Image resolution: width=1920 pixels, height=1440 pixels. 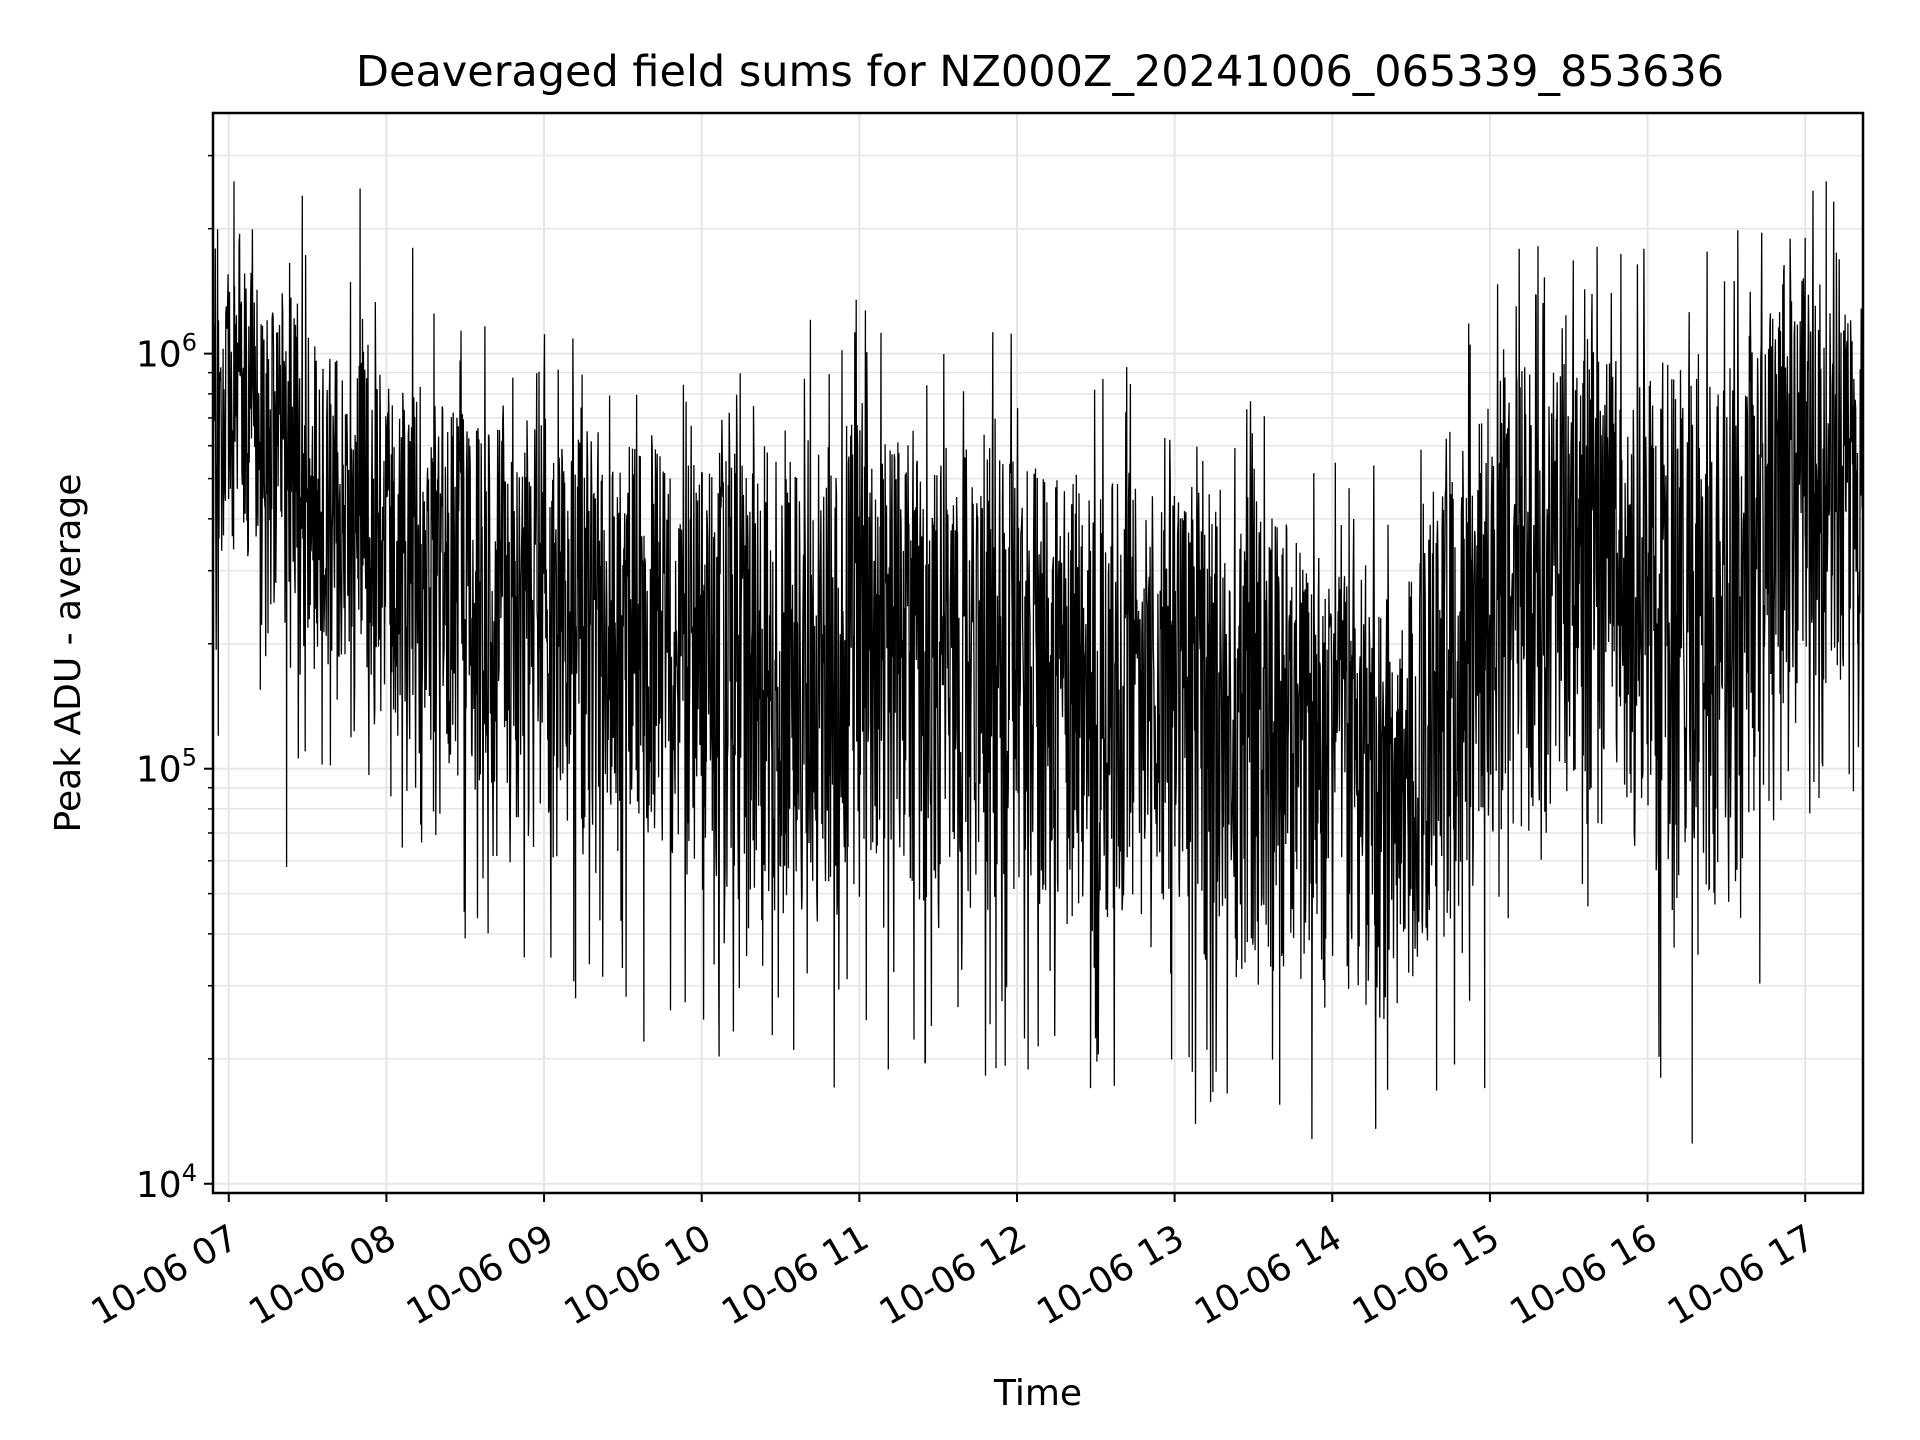 I want to click on y-tick-label: 10⁵, so click(x=166, y=767).